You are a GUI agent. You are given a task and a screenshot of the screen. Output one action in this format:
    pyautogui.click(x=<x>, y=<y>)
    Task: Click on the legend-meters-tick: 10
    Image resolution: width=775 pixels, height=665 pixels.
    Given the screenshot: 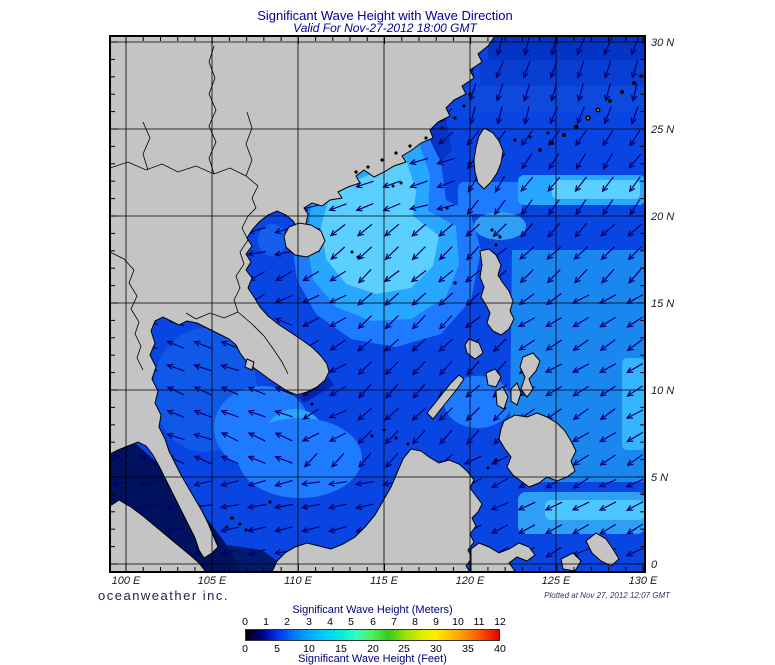 What is the action you would take?
    pyautogui.click(x=458, y=622)
    